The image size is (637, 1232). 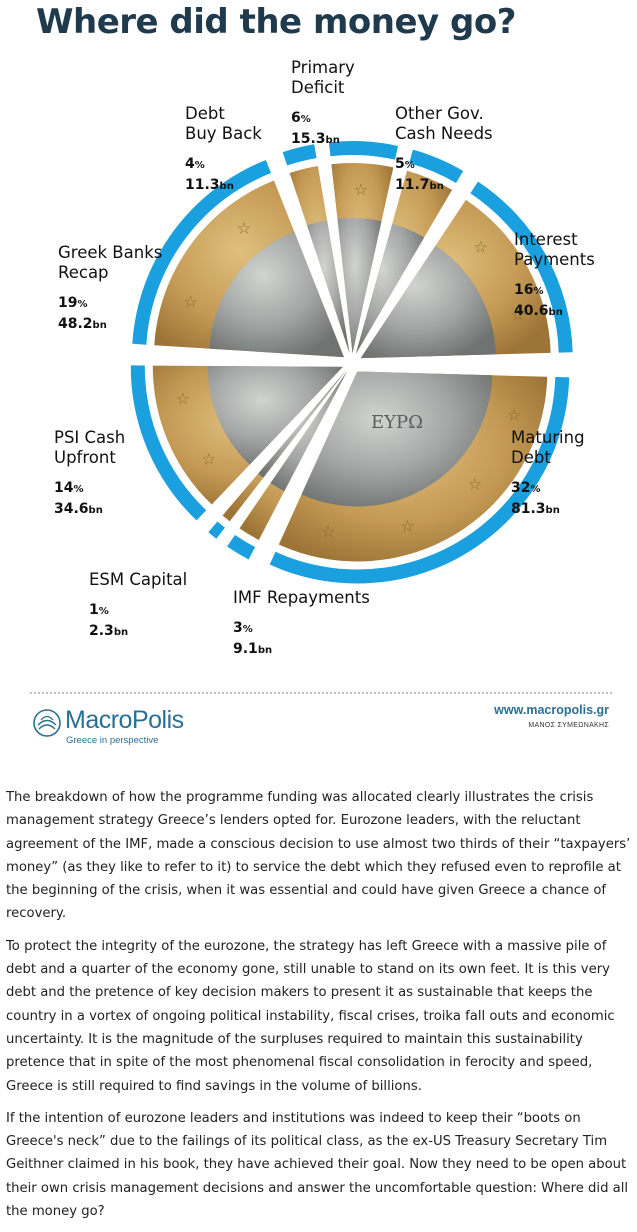 I want to click on slice-label: IMF Repayments 3% 9.1bn, so click(x=301, y=624).